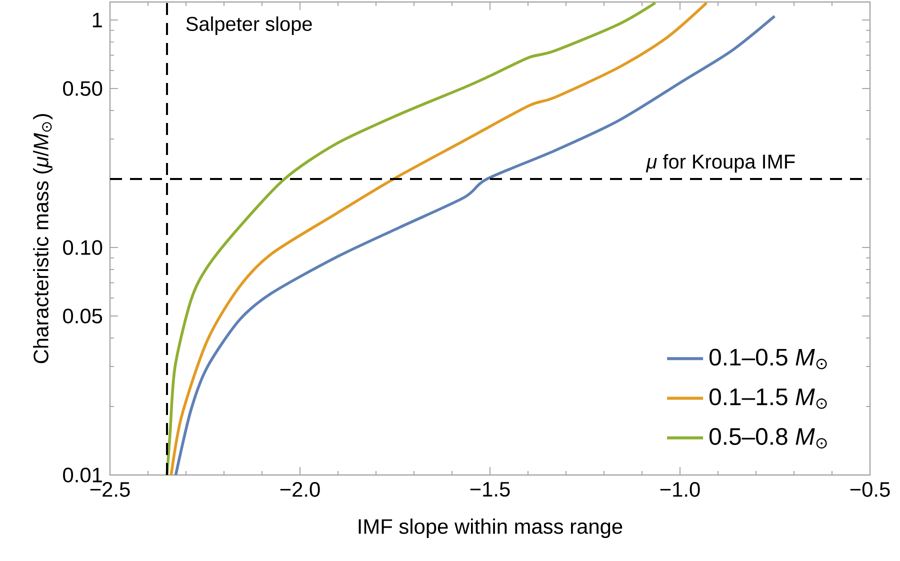 The width and height of the screenshot is (900, 561). Describe the element at coordinates (110, 489) in the screenshot. I see `x-tick-label: −2.5` at that location.